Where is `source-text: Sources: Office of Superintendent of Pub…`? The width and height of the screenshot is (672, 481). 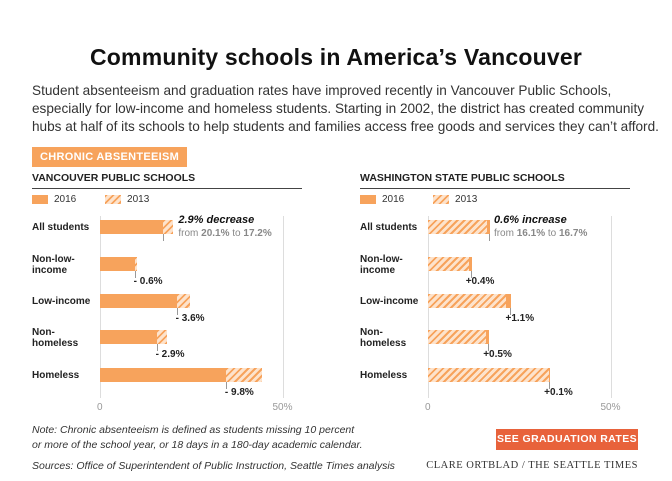
source-text: Sources: Office of Superintendent of Pub… is located at coordinates (213, 466).